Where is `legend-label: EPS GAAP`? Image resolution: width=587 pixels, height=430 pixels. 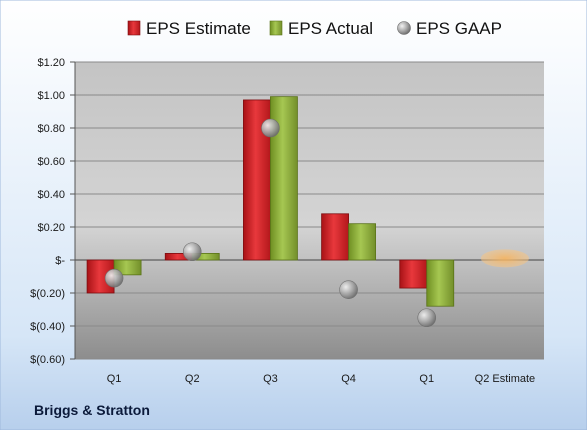 legend-label: EPS GAAP is located at coordinates (459, 28).